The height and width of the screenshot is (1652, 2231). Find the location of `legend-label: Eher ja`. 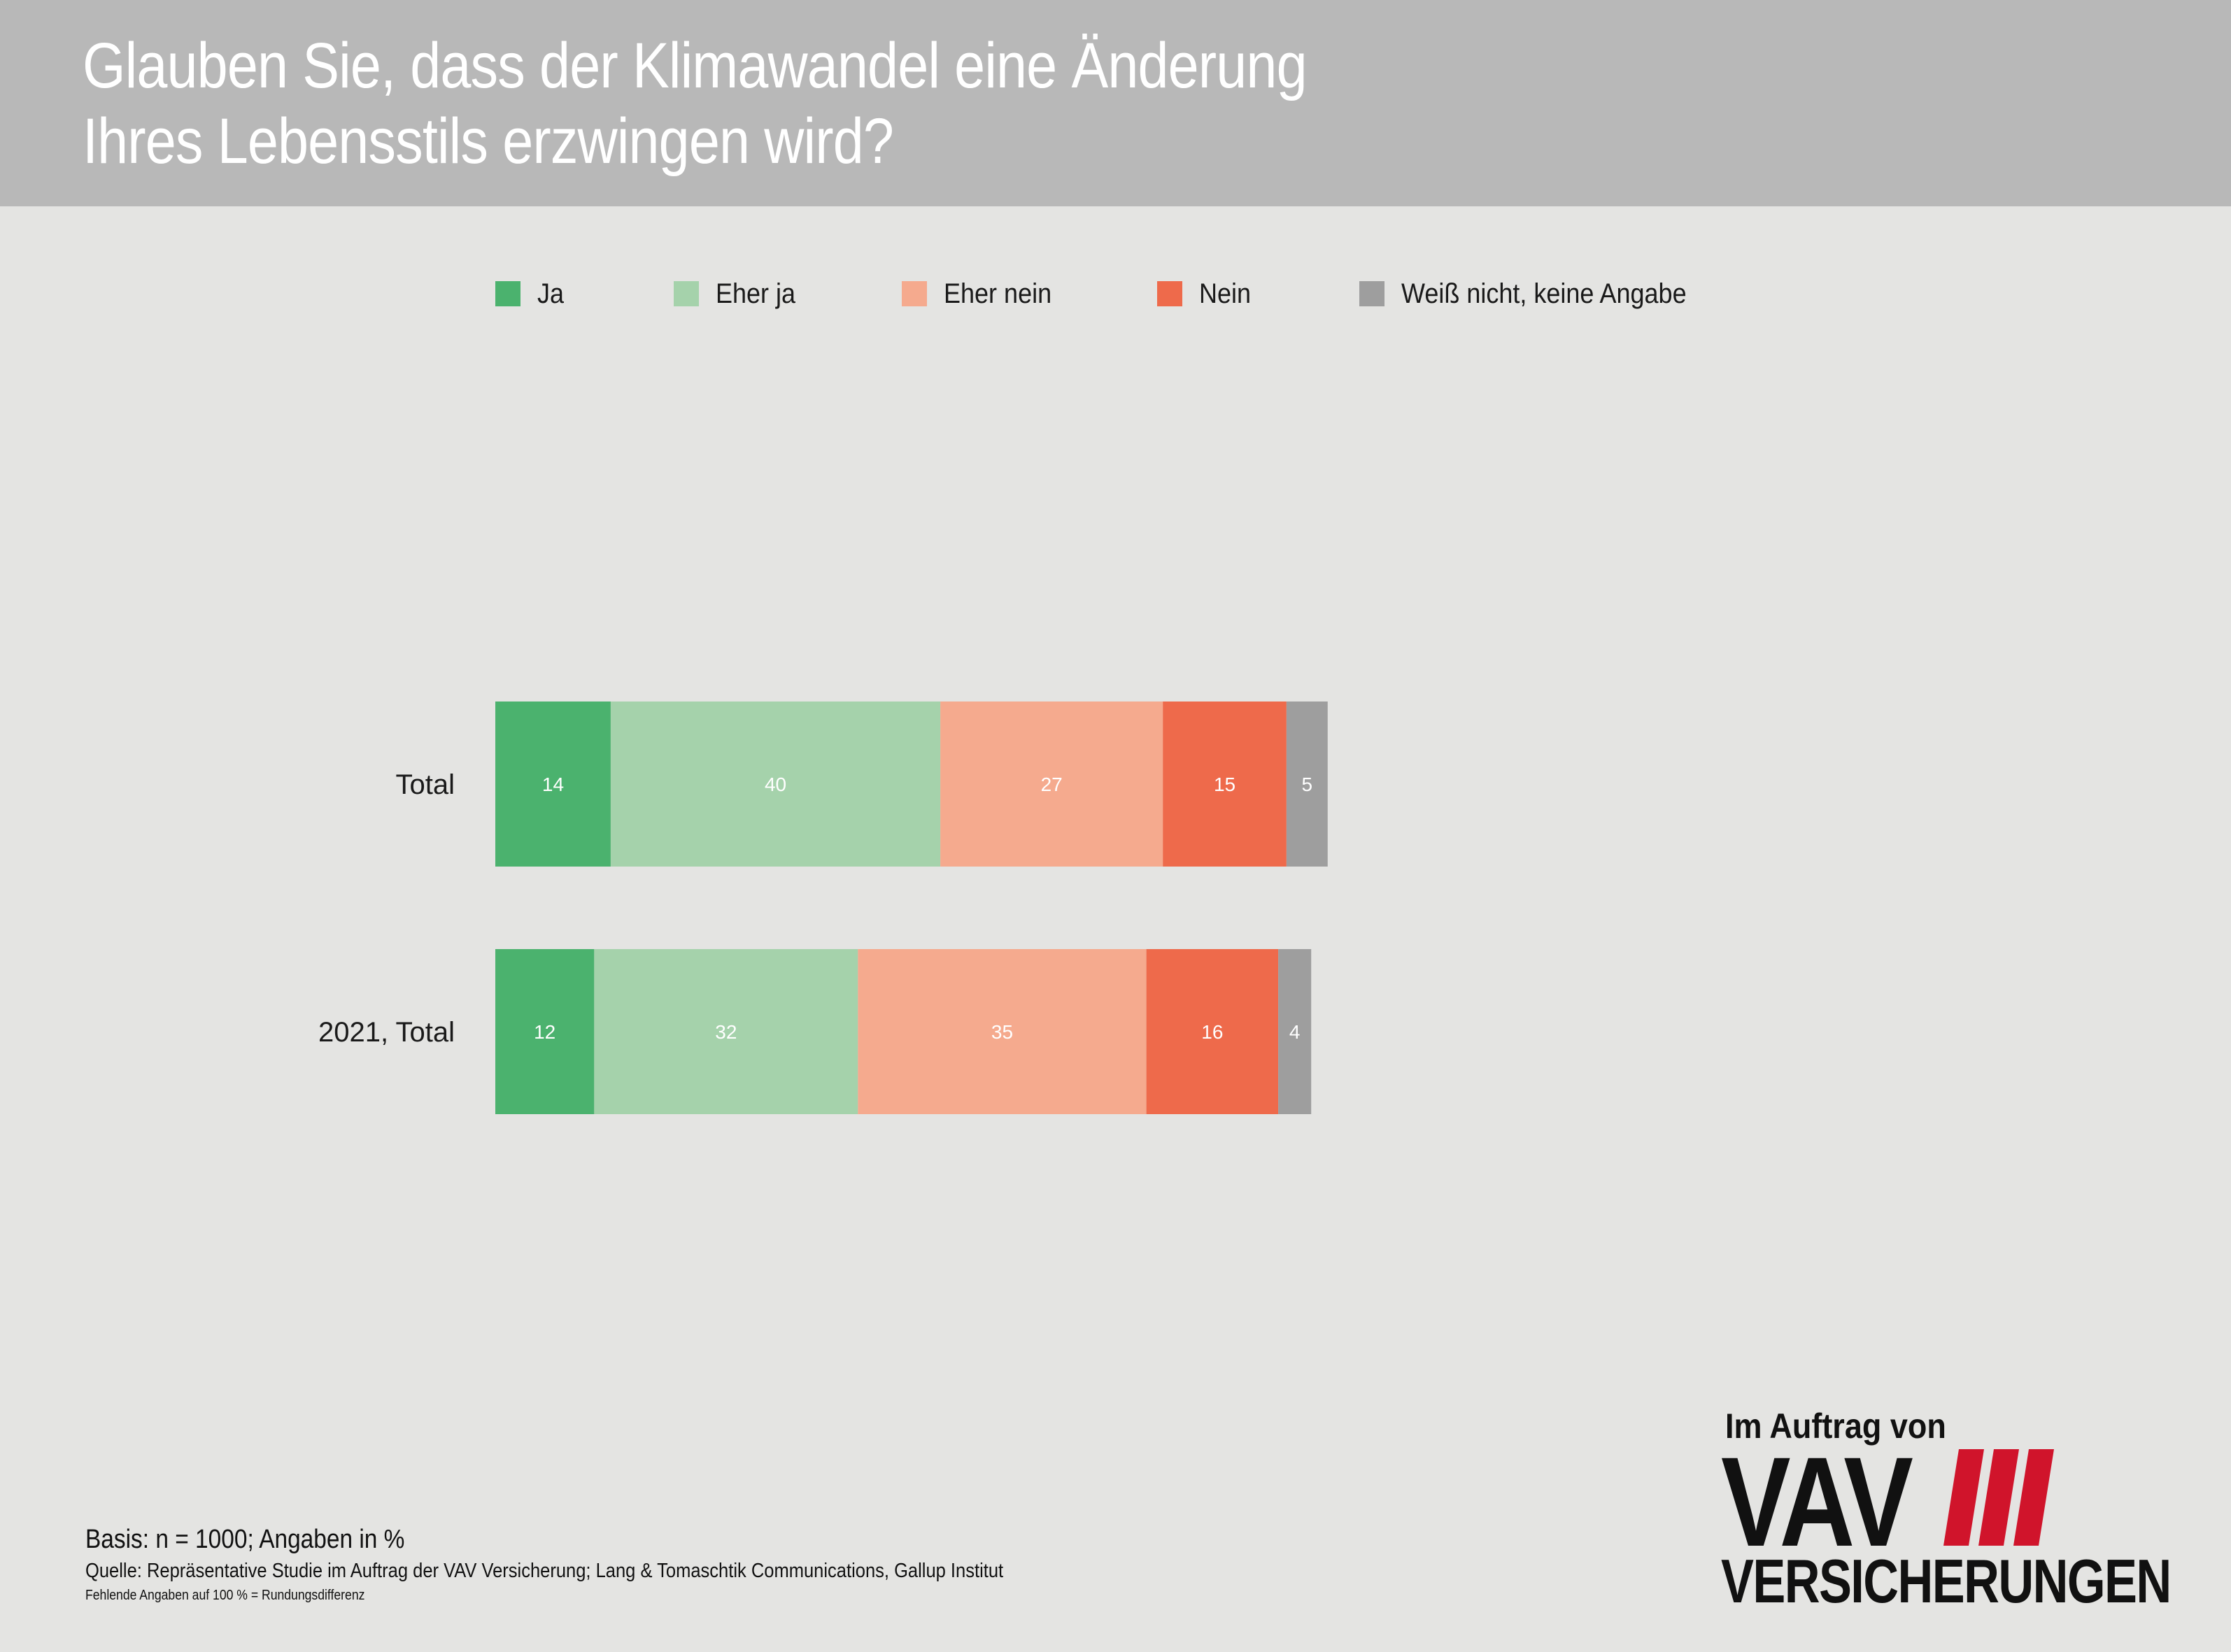

legend-label: Eher ja is located at coordinates (756, 293).